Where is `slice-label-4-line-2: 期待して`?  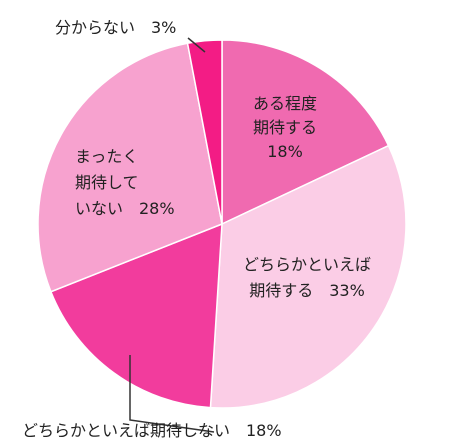
slice-label-4-line-2: 期待して is located at coordinates (107, 182).